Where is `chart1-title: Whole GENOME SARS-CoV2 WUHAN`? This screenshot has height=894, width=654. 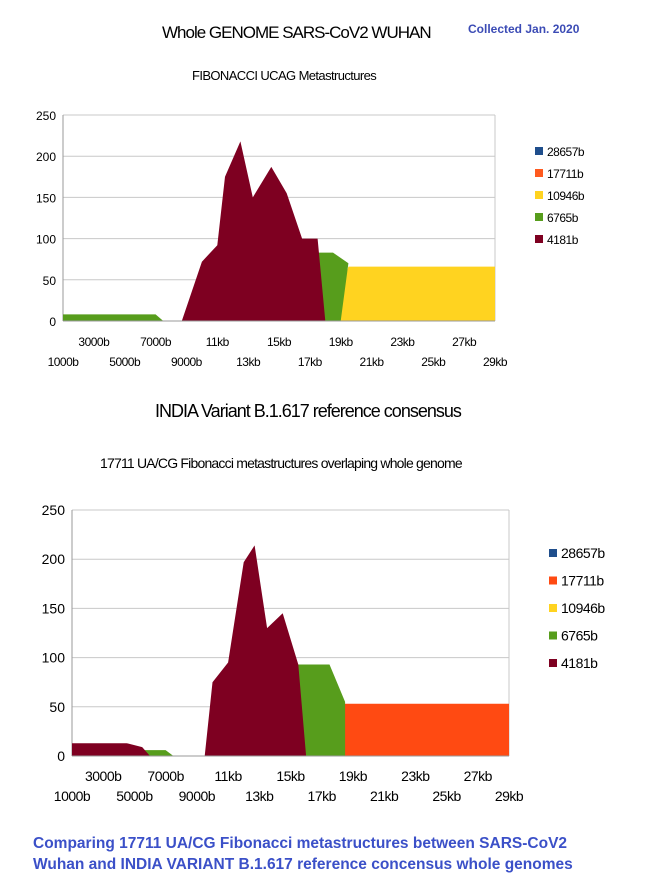
chart1-title: Whole GENOME SARS-CoV2 WUHAN is located at coordinates (297, 32).